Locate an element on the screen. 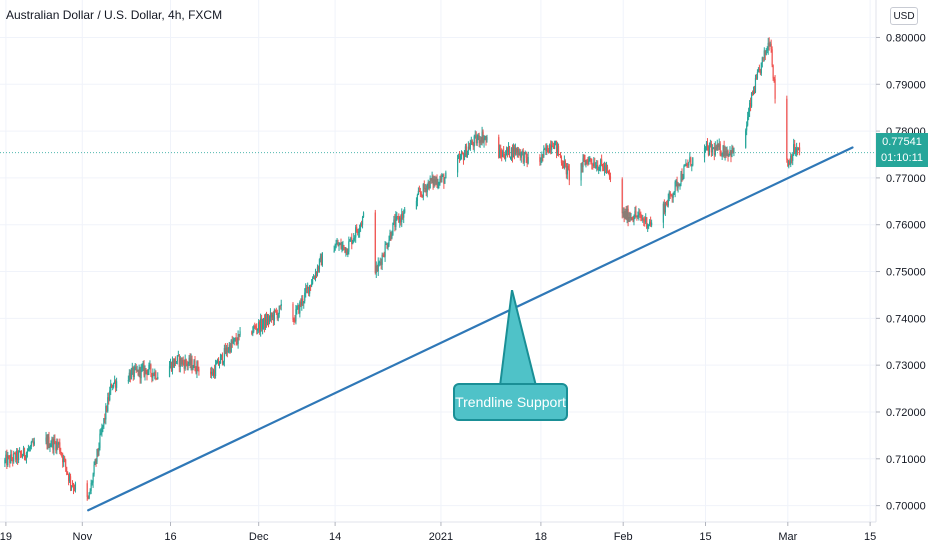 The width and height of the screenshot is (932, 550). price-tick-label: 0.72000 is located at coordinates (906, 413).